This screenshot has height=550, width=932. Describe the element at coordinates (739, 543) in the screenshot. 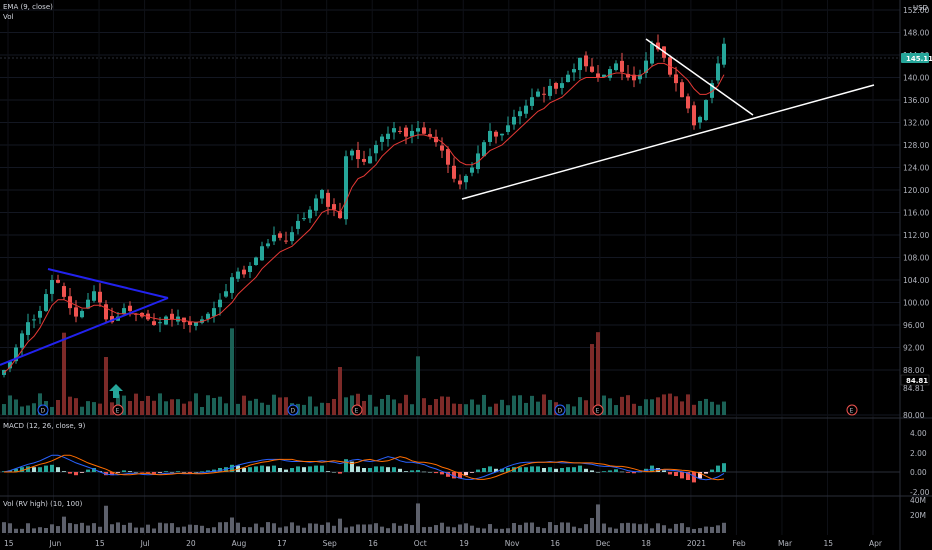

I see `time-tick-label: Feb` at that location.